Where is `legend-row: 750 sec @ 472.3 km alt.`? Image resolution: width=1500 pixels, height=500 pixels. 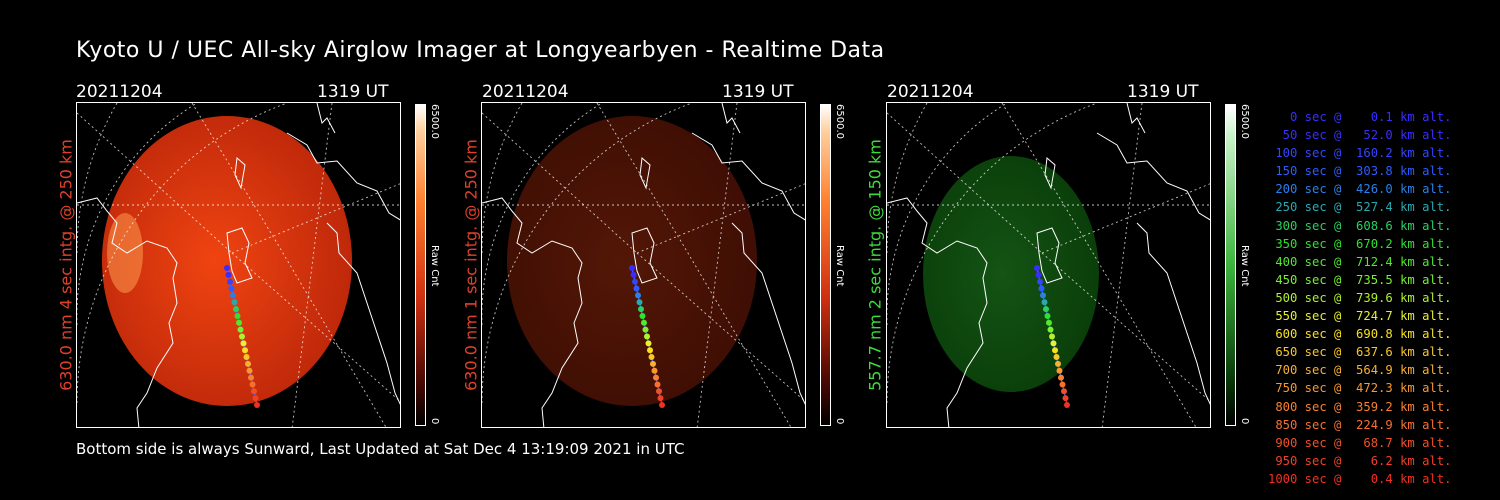 legend-row: 750 sec @ 472.3 km alt. is located at coordinates (1360, 388).